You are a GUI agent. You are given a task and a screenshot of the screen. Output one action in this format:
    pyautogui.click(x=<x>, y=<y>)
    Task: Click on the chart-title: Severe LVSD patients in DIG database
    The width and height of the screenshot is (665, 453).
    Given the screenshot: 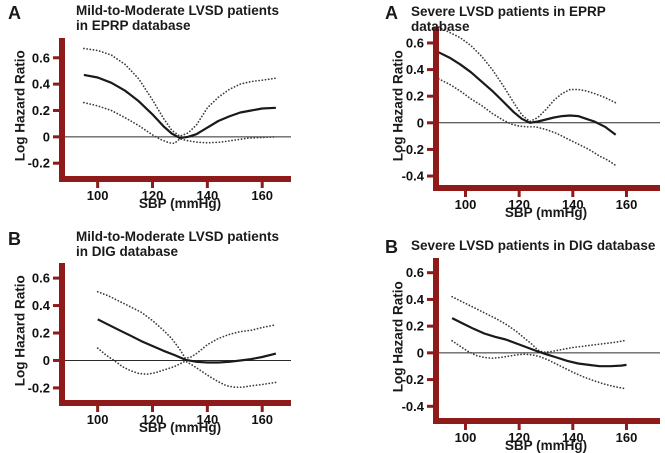 What is the action you would take?
    pyautogui.click(x=533, y=245)
    